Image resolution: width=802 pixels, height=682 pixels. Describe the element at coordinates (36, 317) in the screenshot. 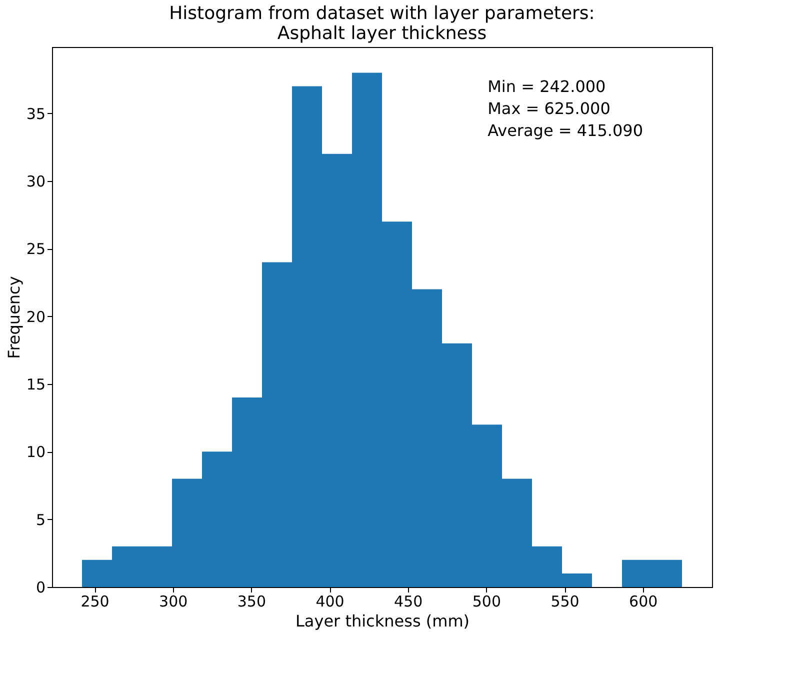

I see `y-tick-label: 20` at that location.